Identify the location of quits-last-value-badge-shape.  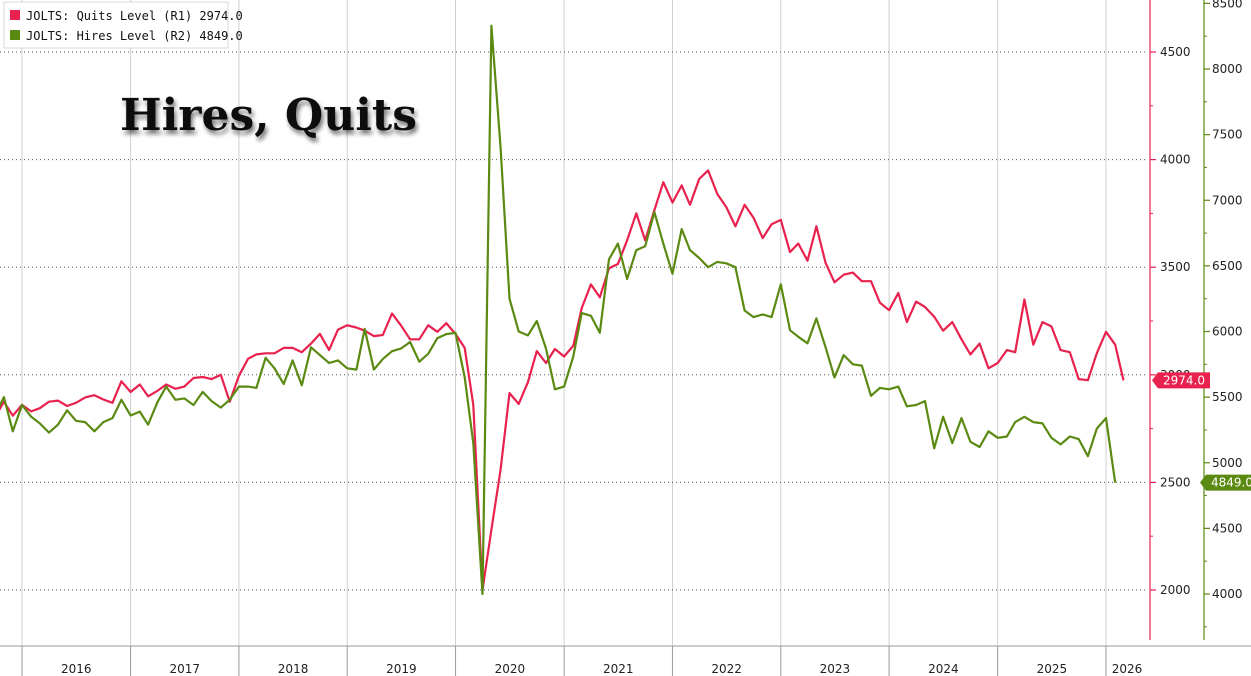
(1181, 380).